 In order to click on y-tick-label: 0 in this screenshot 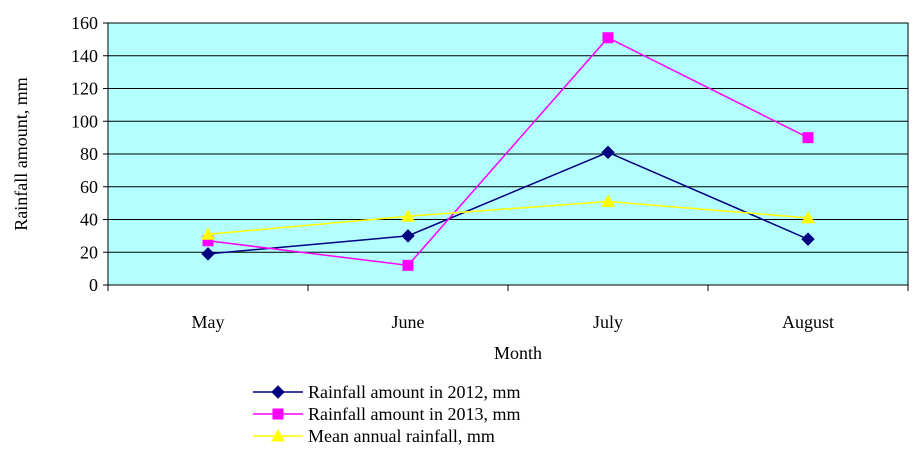, I will do `click(93, 285)`.